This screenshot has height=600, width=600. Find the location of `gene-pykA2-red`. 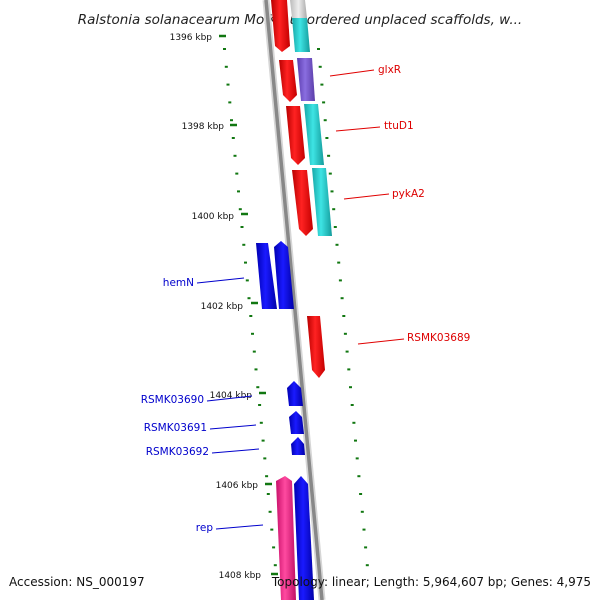

gene-pykA2-red is located at coordinates (302, 203).